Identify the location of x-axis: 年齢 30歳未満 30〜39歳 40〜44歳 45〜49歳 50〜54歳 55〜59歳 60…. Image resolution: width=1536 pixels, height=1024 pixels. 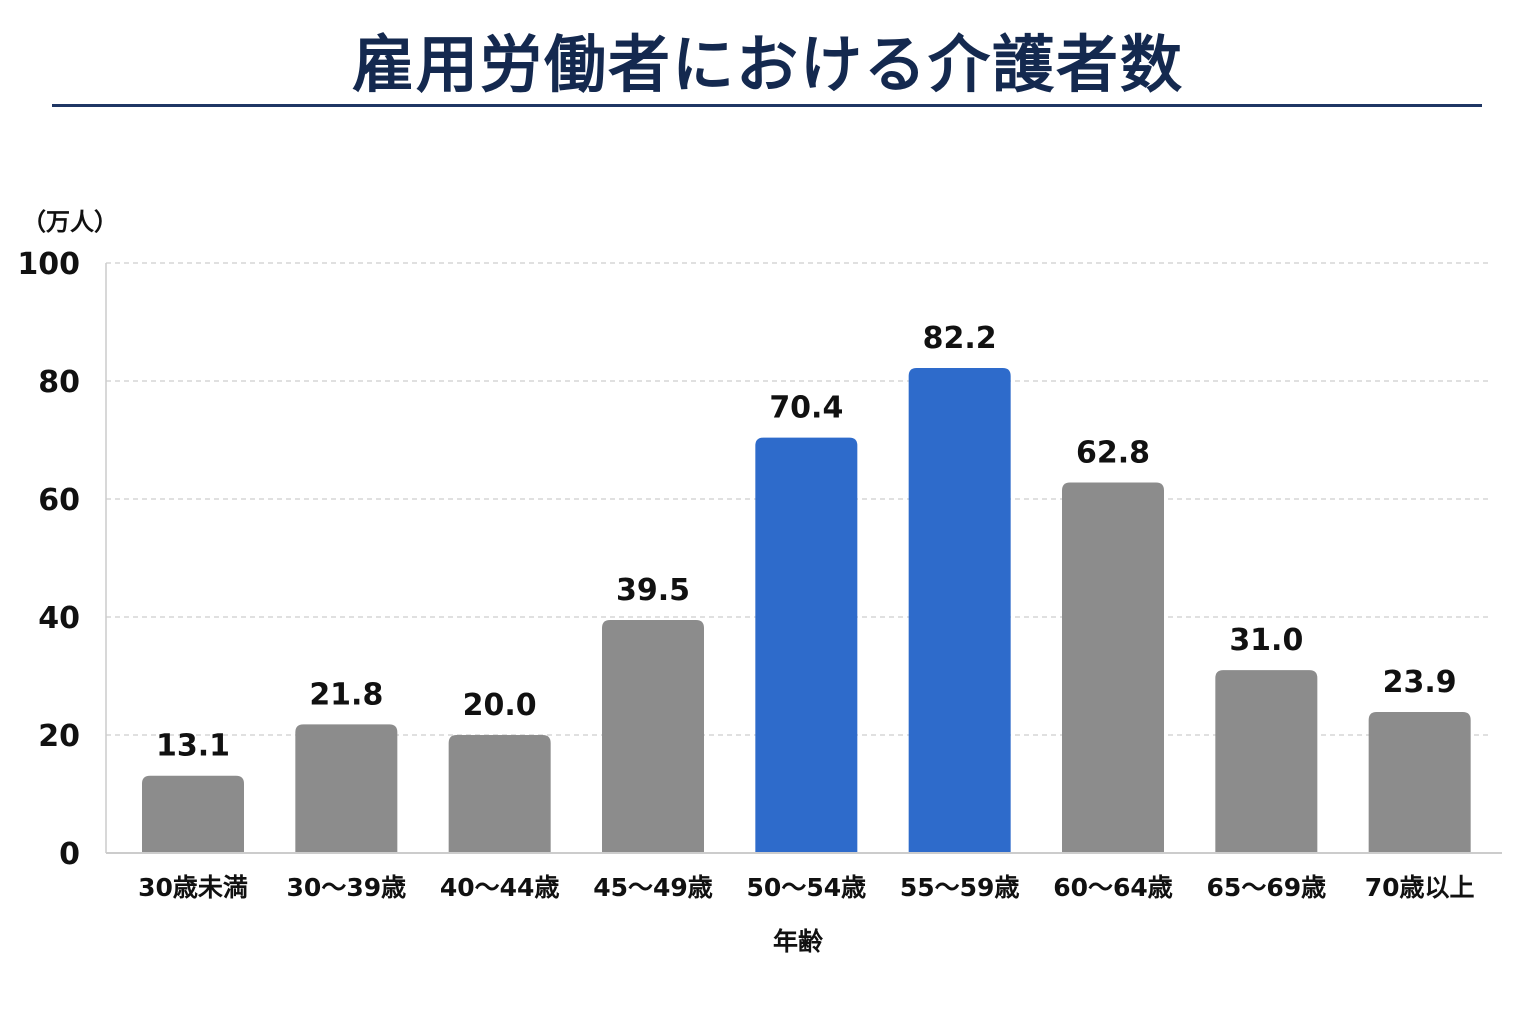
(804, 904).